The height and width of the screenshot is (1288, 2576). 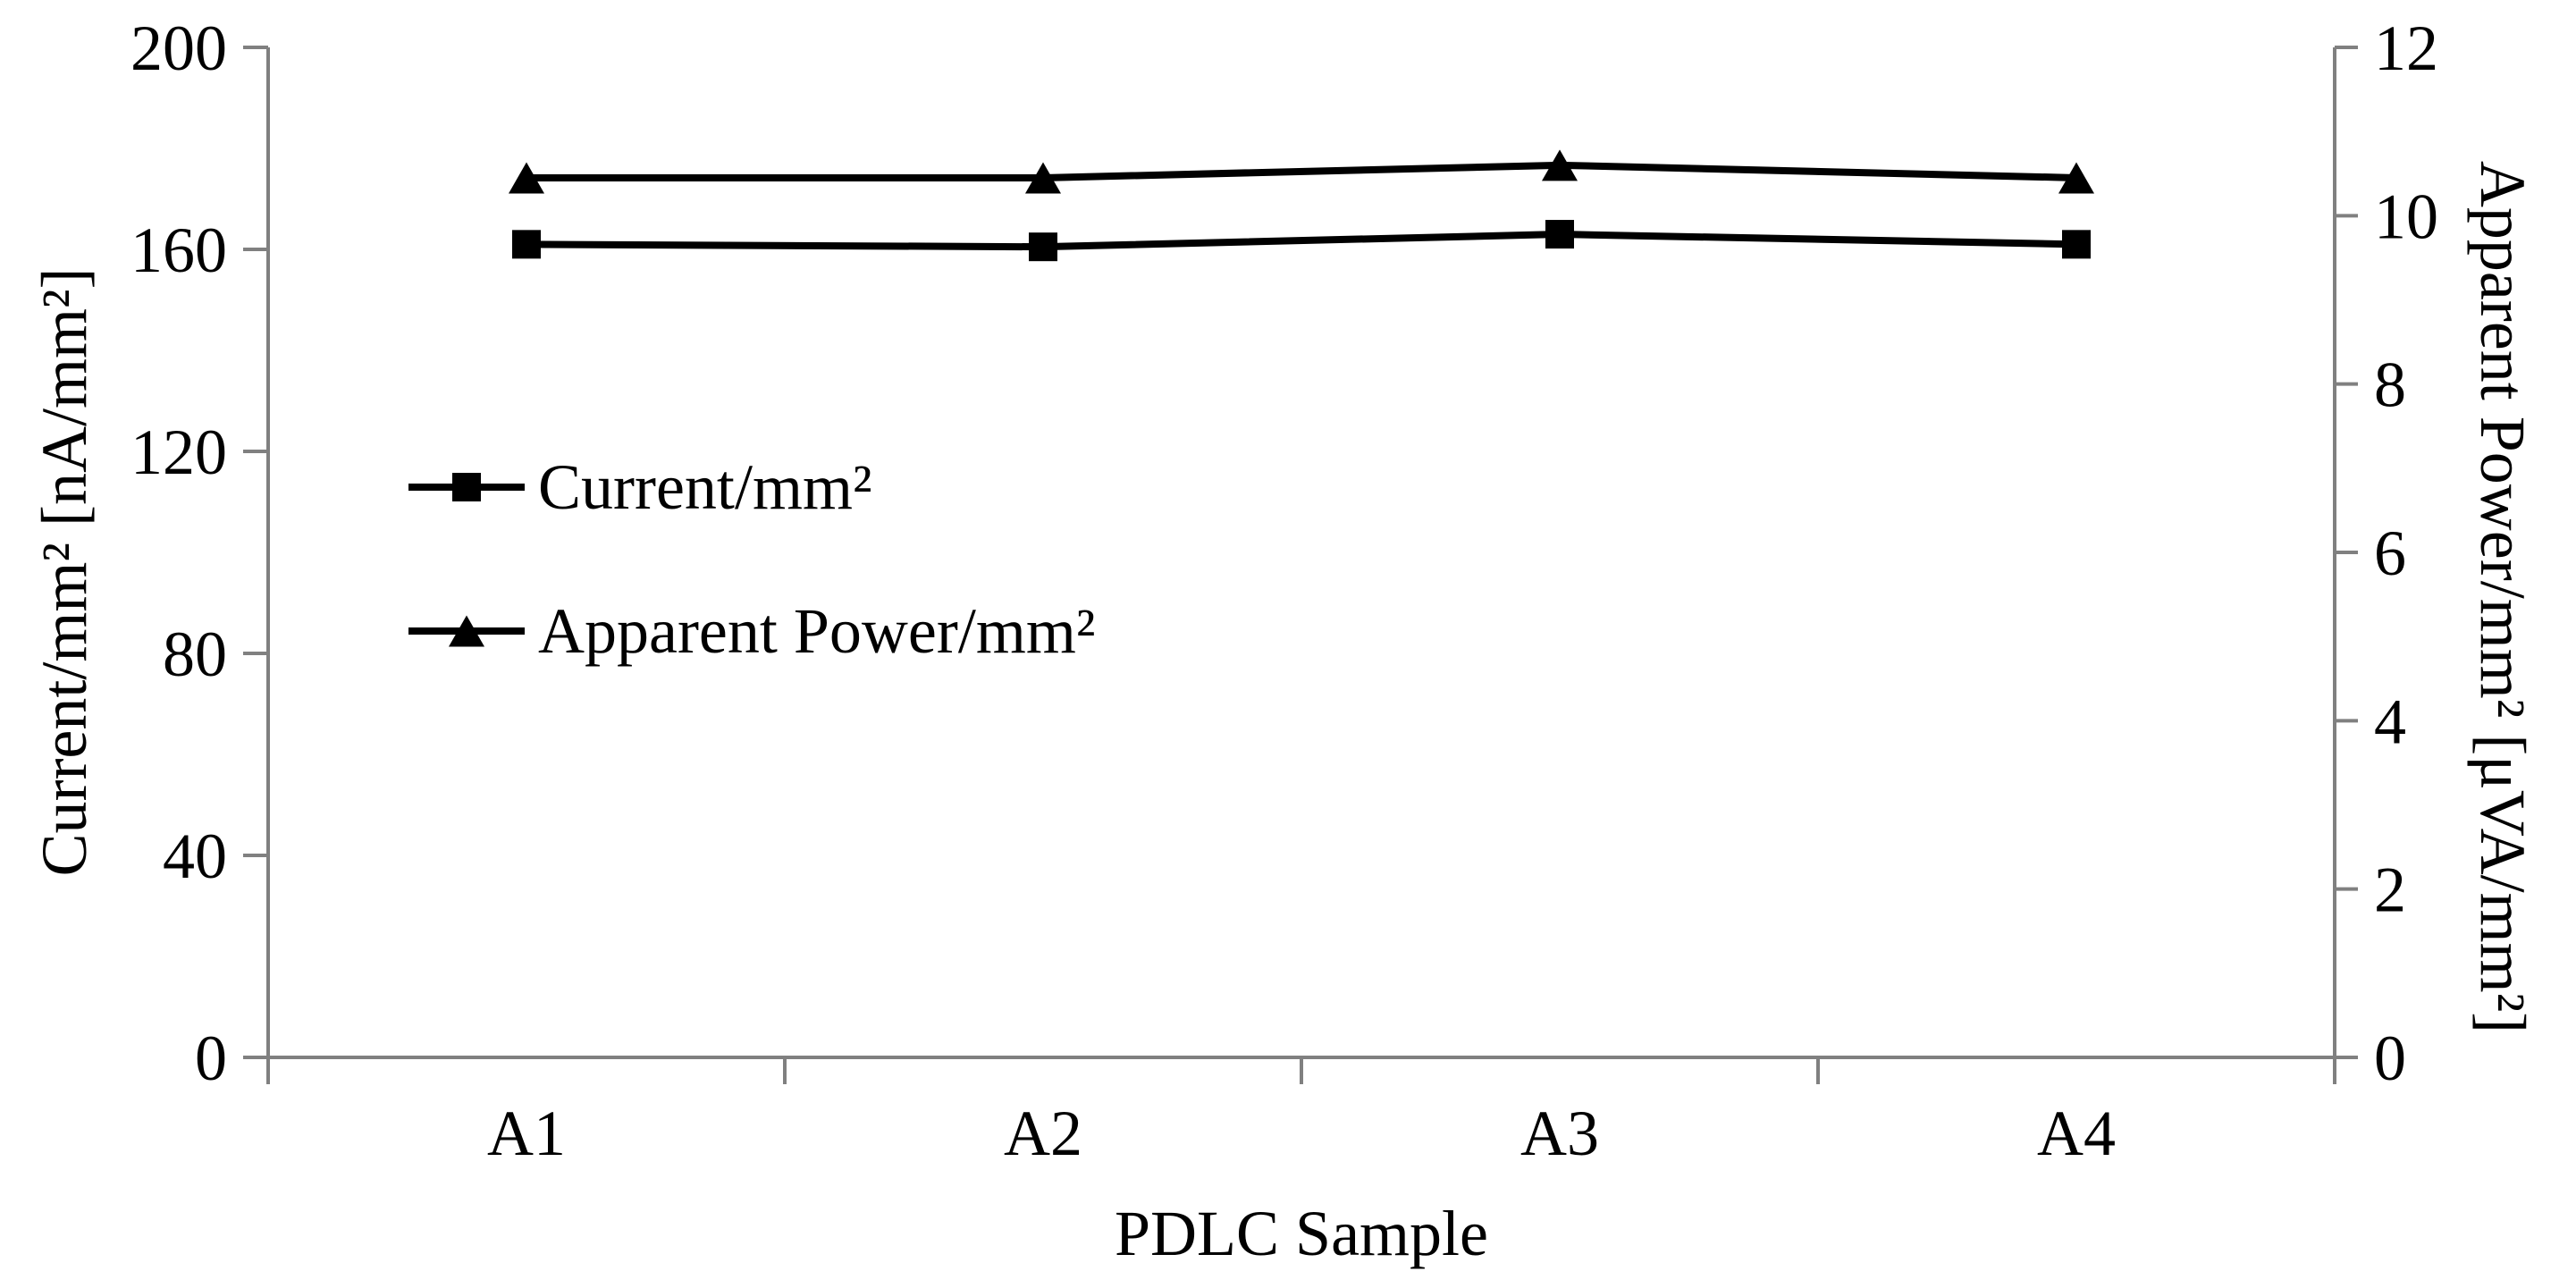 I want to click on right-axis-tick-label: 6, so click(x=2390, y=554).